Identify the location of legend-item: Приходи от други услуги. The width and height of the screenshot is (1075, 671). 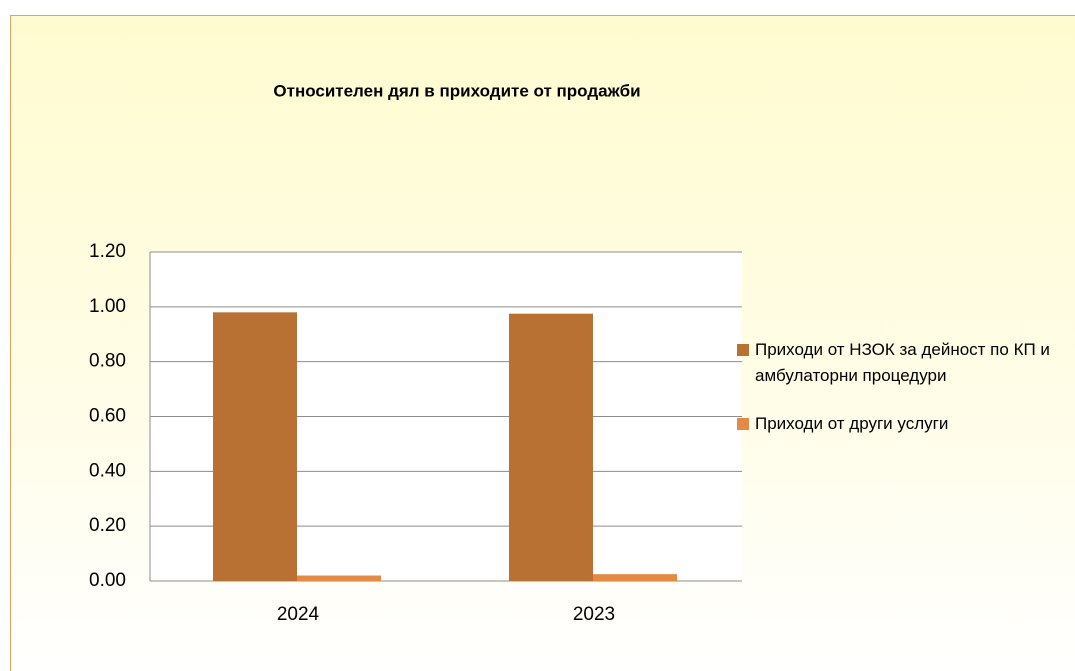
(902, 424).